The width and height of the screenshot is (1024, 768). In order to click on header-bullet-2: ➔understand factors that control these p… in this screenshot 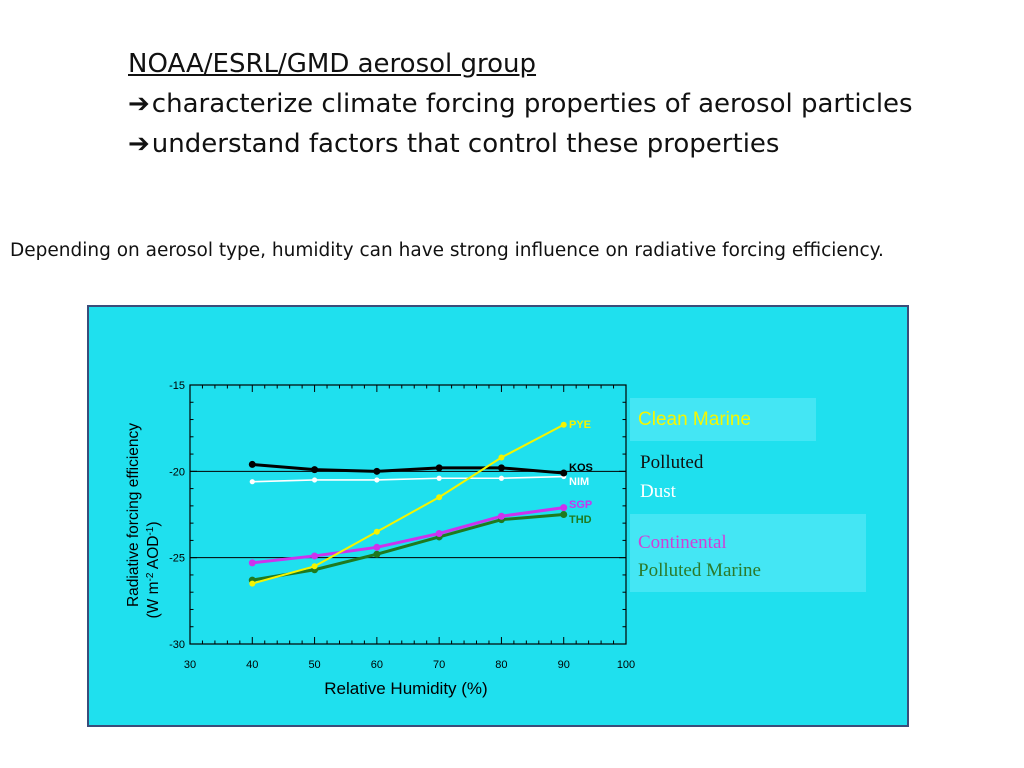, I will do `click(520, 144)`.